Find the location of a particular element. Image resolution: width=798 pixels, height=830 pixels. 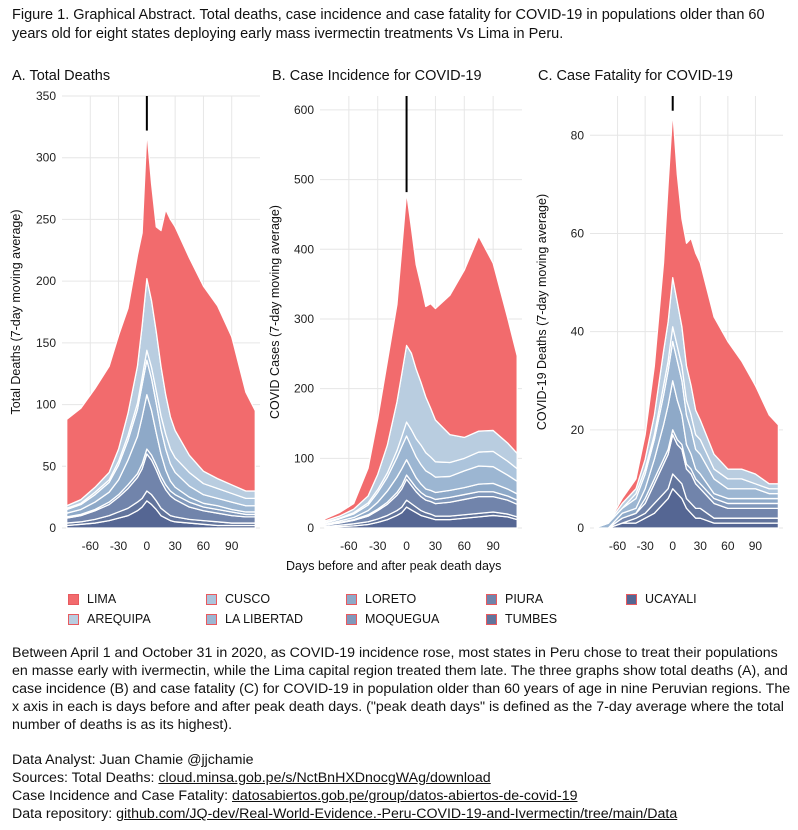

panel-a-x-tick-label: 90 is located at coordinates (232, 546).